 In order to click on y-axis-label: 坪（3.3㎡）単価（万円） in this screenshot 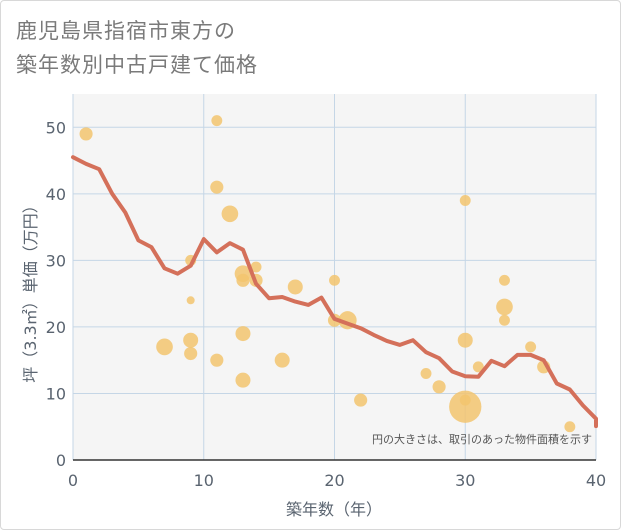, I will do `click(30, 289)`.